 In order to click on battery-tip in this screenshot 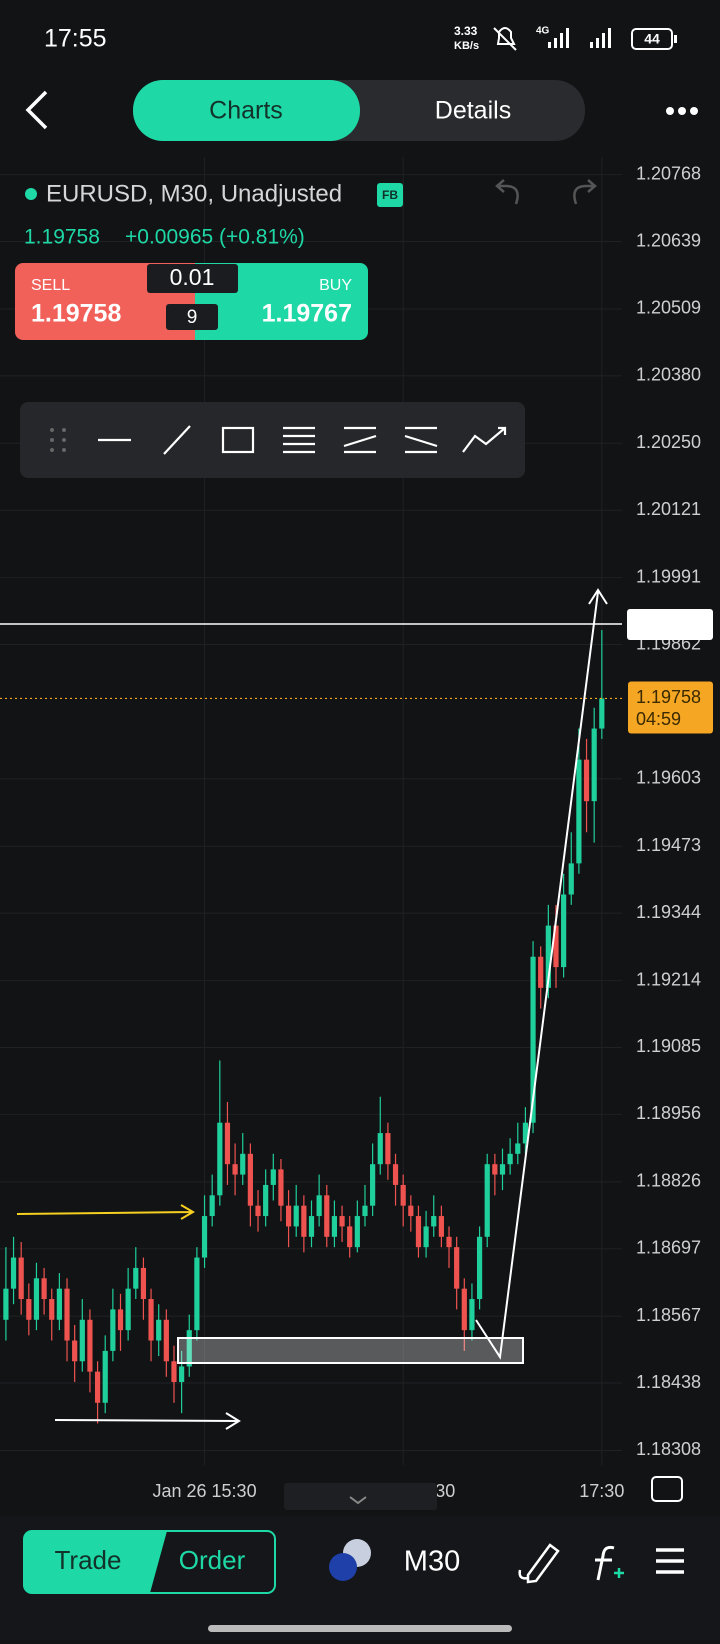, I will do `click(675, 39)`.